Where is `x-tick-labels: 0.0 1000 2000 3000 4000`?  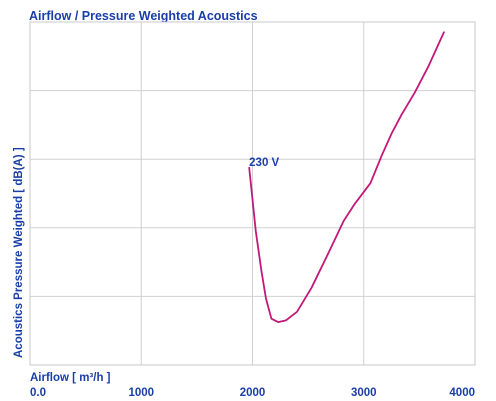
x-tick-labels: 0.0 1000 2000 3000 4000 is located at coordinates (252, 393).